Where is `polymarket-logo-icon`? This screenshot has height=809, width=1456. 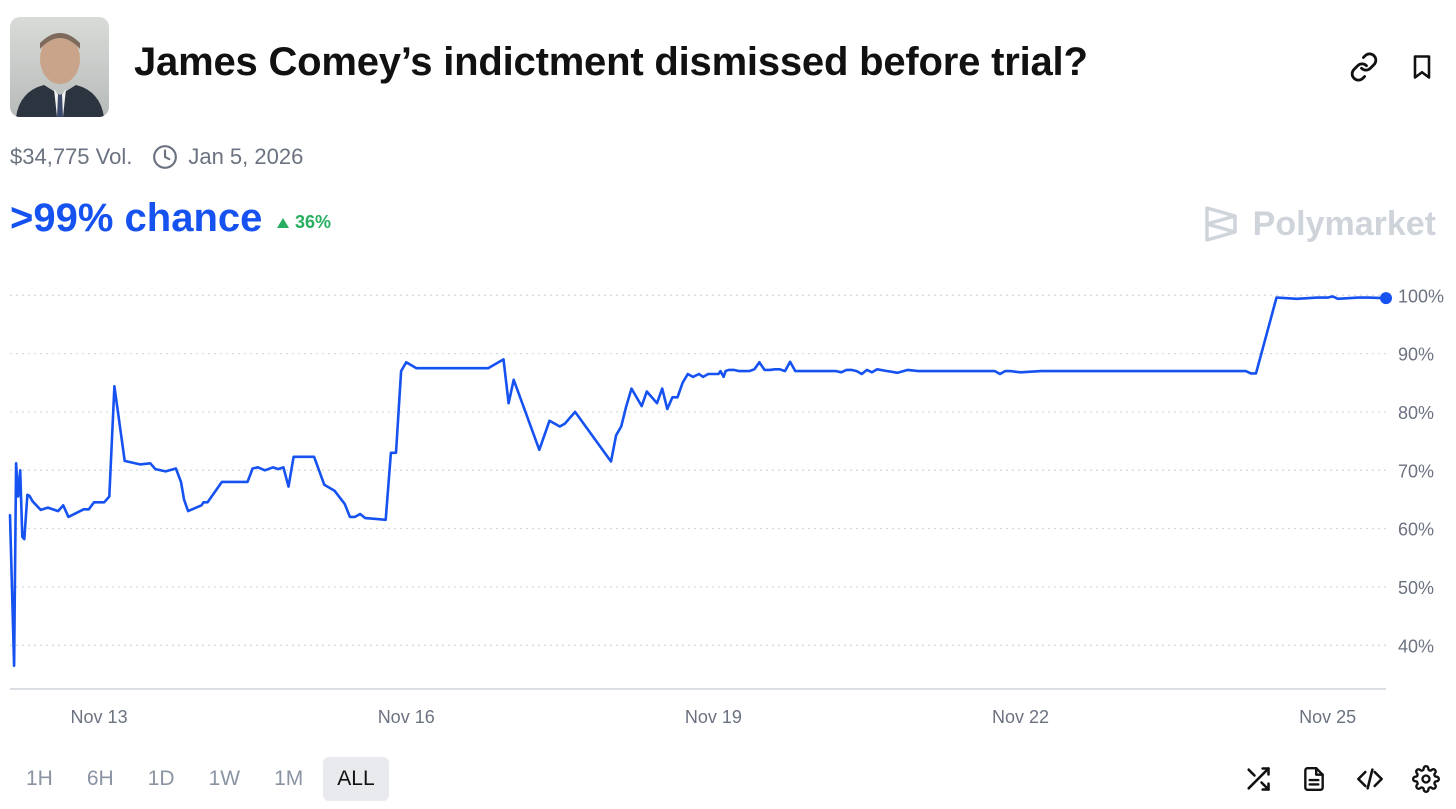 polymarket-logo-icon is located at coordinates (1220, 224).